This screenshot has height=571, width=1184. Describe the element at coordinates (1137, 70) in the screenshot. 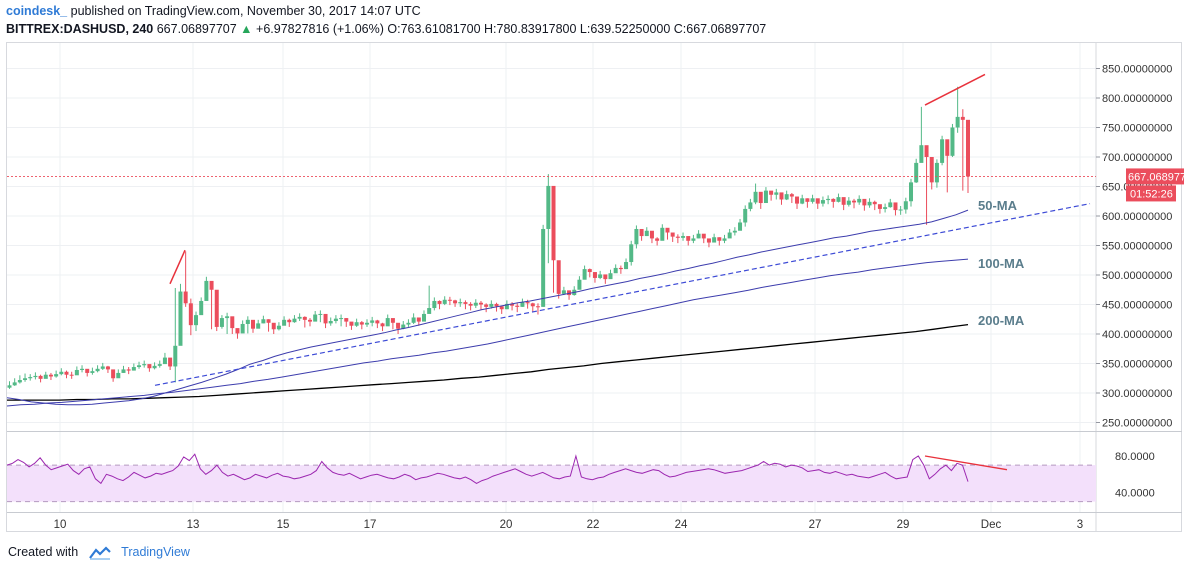

I see `y-tick-label: 850.00000000` at that location.